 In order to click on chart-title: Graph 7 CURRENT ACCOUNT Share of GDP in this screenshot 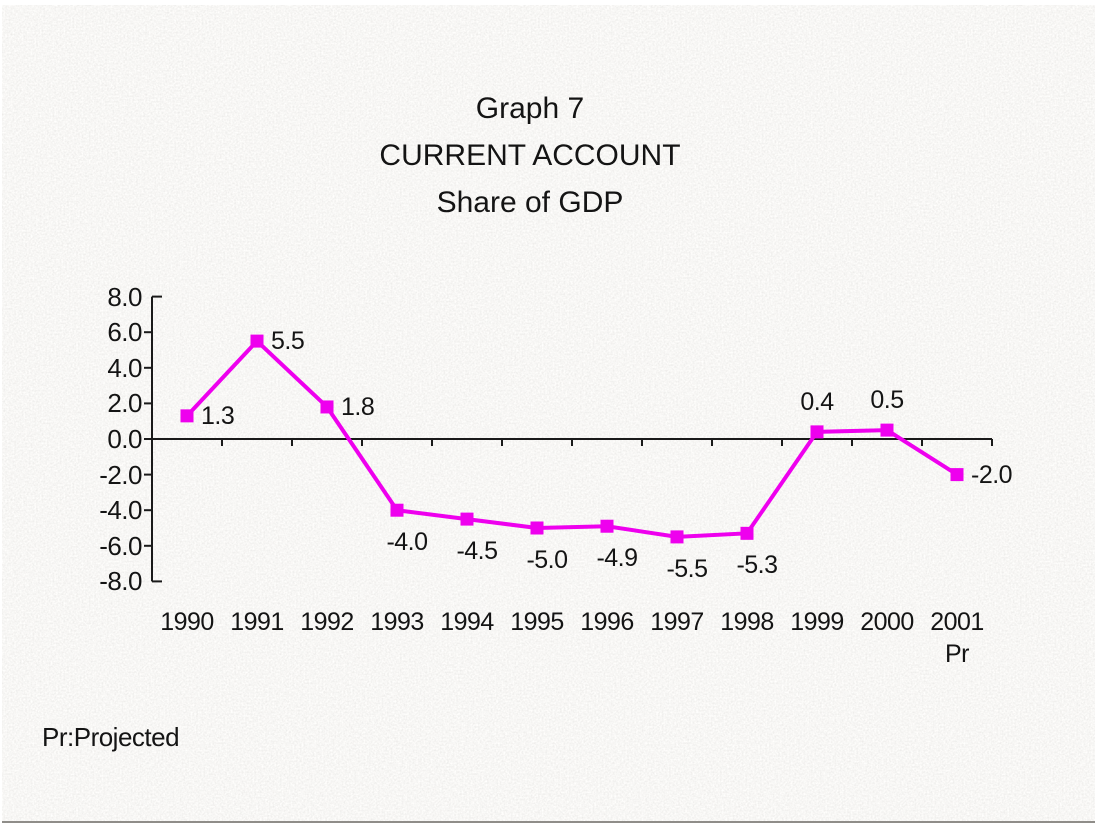, I will do `click(530, 155)`.